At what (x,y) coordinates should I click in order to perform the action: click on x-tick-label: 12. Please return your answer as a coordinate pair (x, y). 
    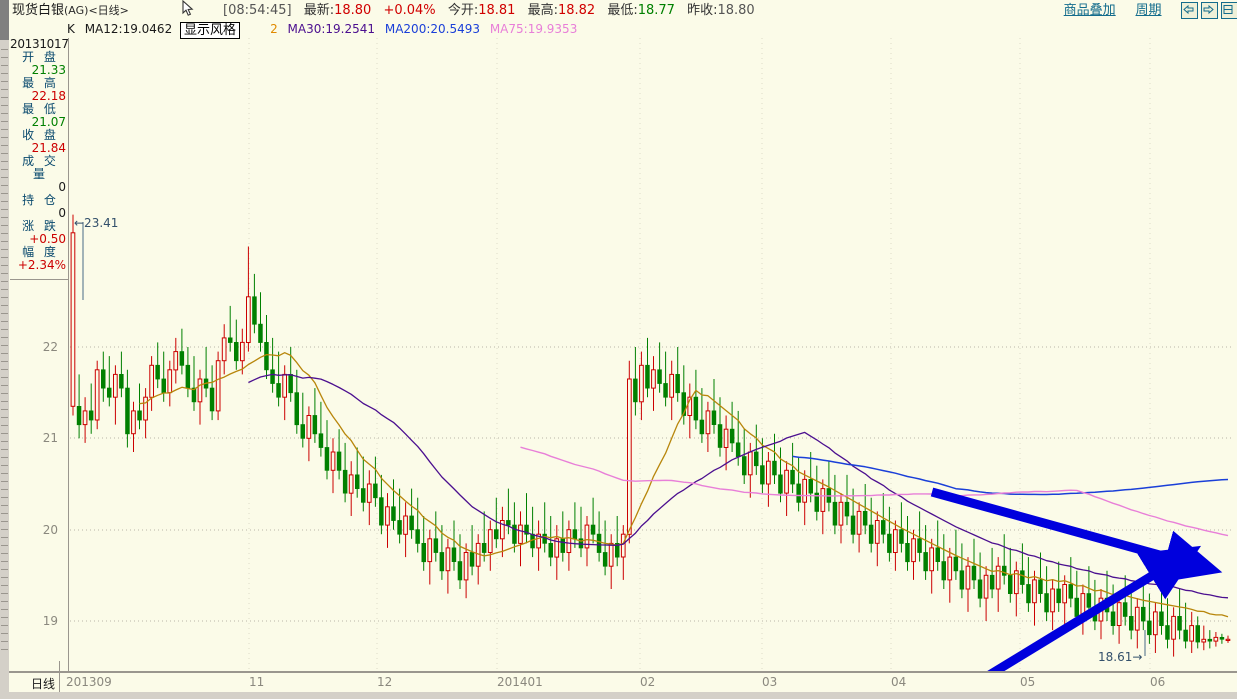
    Looking at the image, I should click on (385, 682).